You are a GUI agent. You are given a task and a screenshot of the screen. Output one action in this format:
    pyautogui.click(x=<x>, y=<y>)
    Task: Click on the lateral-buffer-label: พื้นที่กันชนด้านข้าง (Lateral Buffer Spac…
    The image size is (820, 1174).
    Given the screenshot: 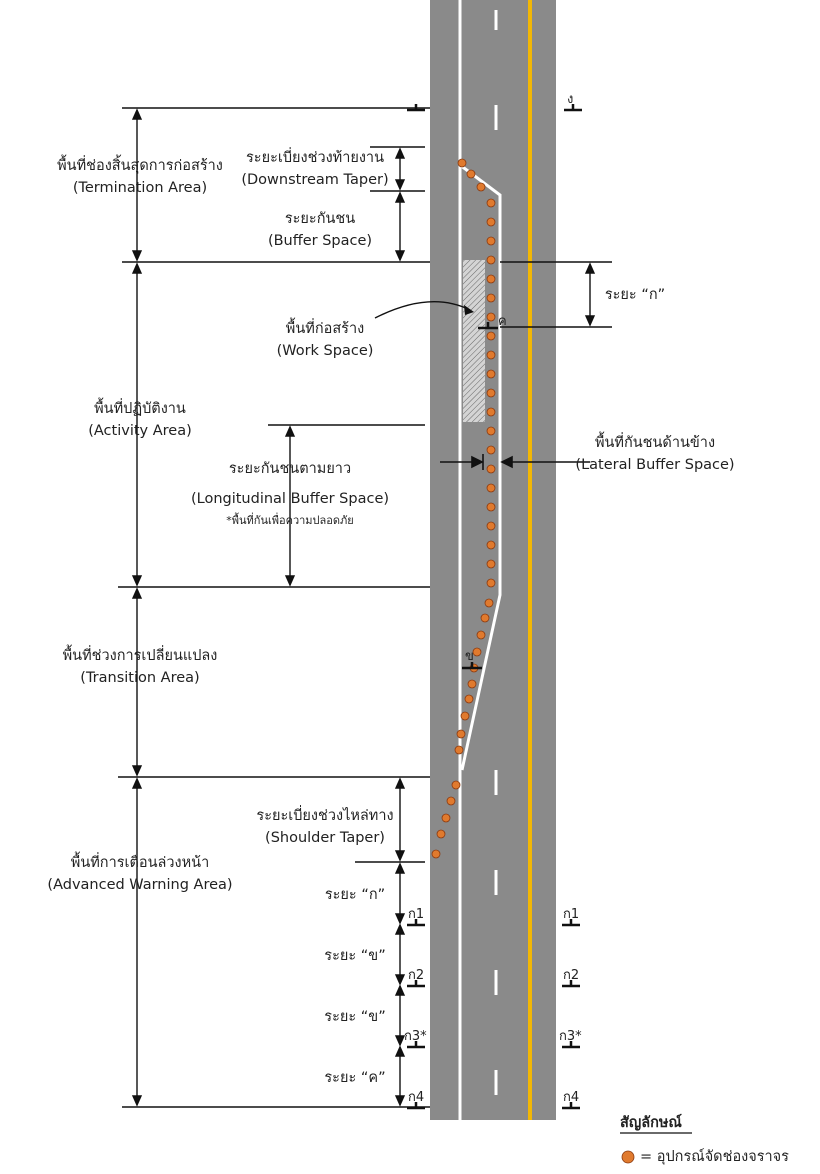 What is the action you would take?
    pyautogui.click(x=655, y=454)
    